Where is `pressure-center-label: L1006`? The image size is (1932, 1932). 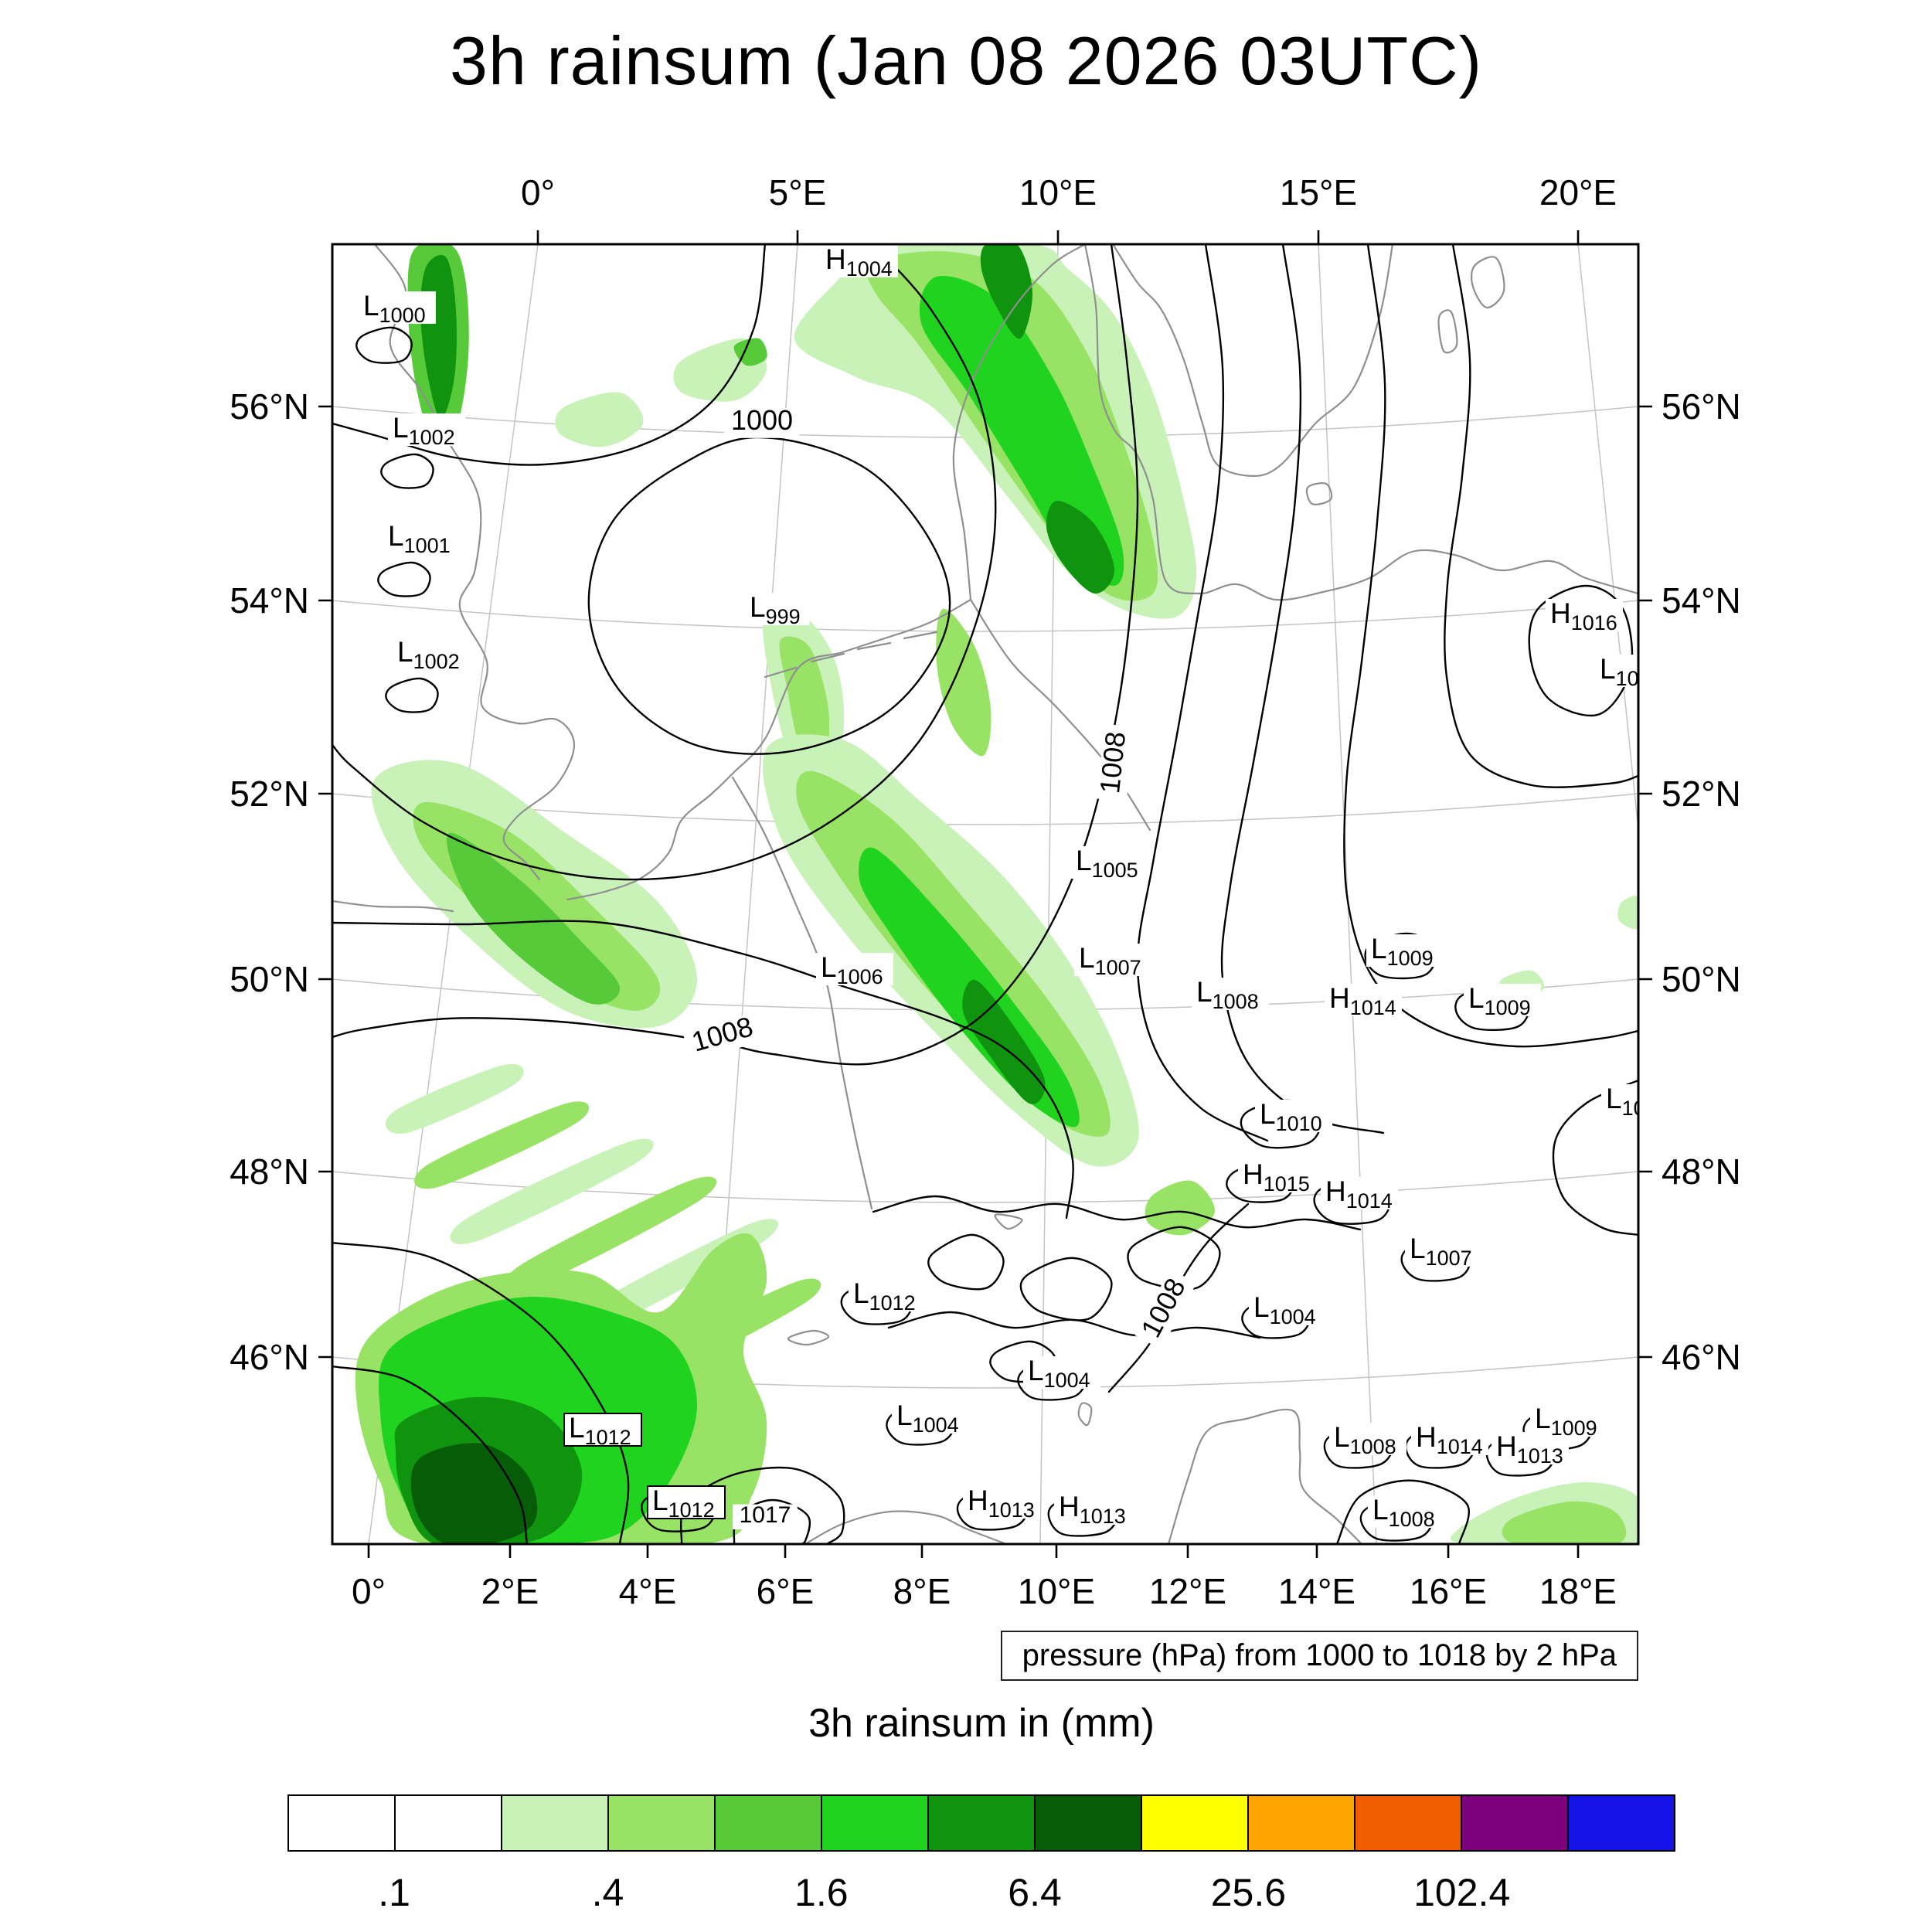 pressure-center-label: L1006 is located at coordinates (855, 970).